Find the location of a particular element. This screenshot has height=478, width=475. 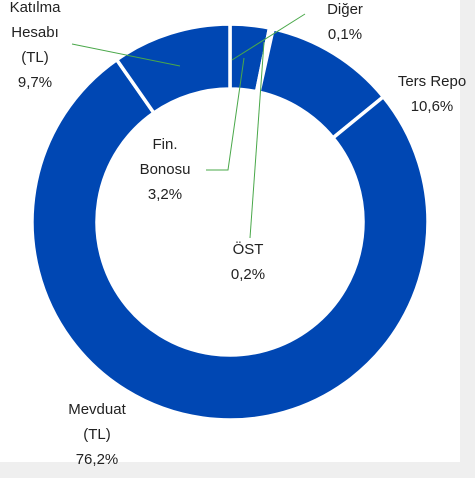

slice-label: Katılma Hesabı (TL) 9,7% is located at coordinates (35, 47).